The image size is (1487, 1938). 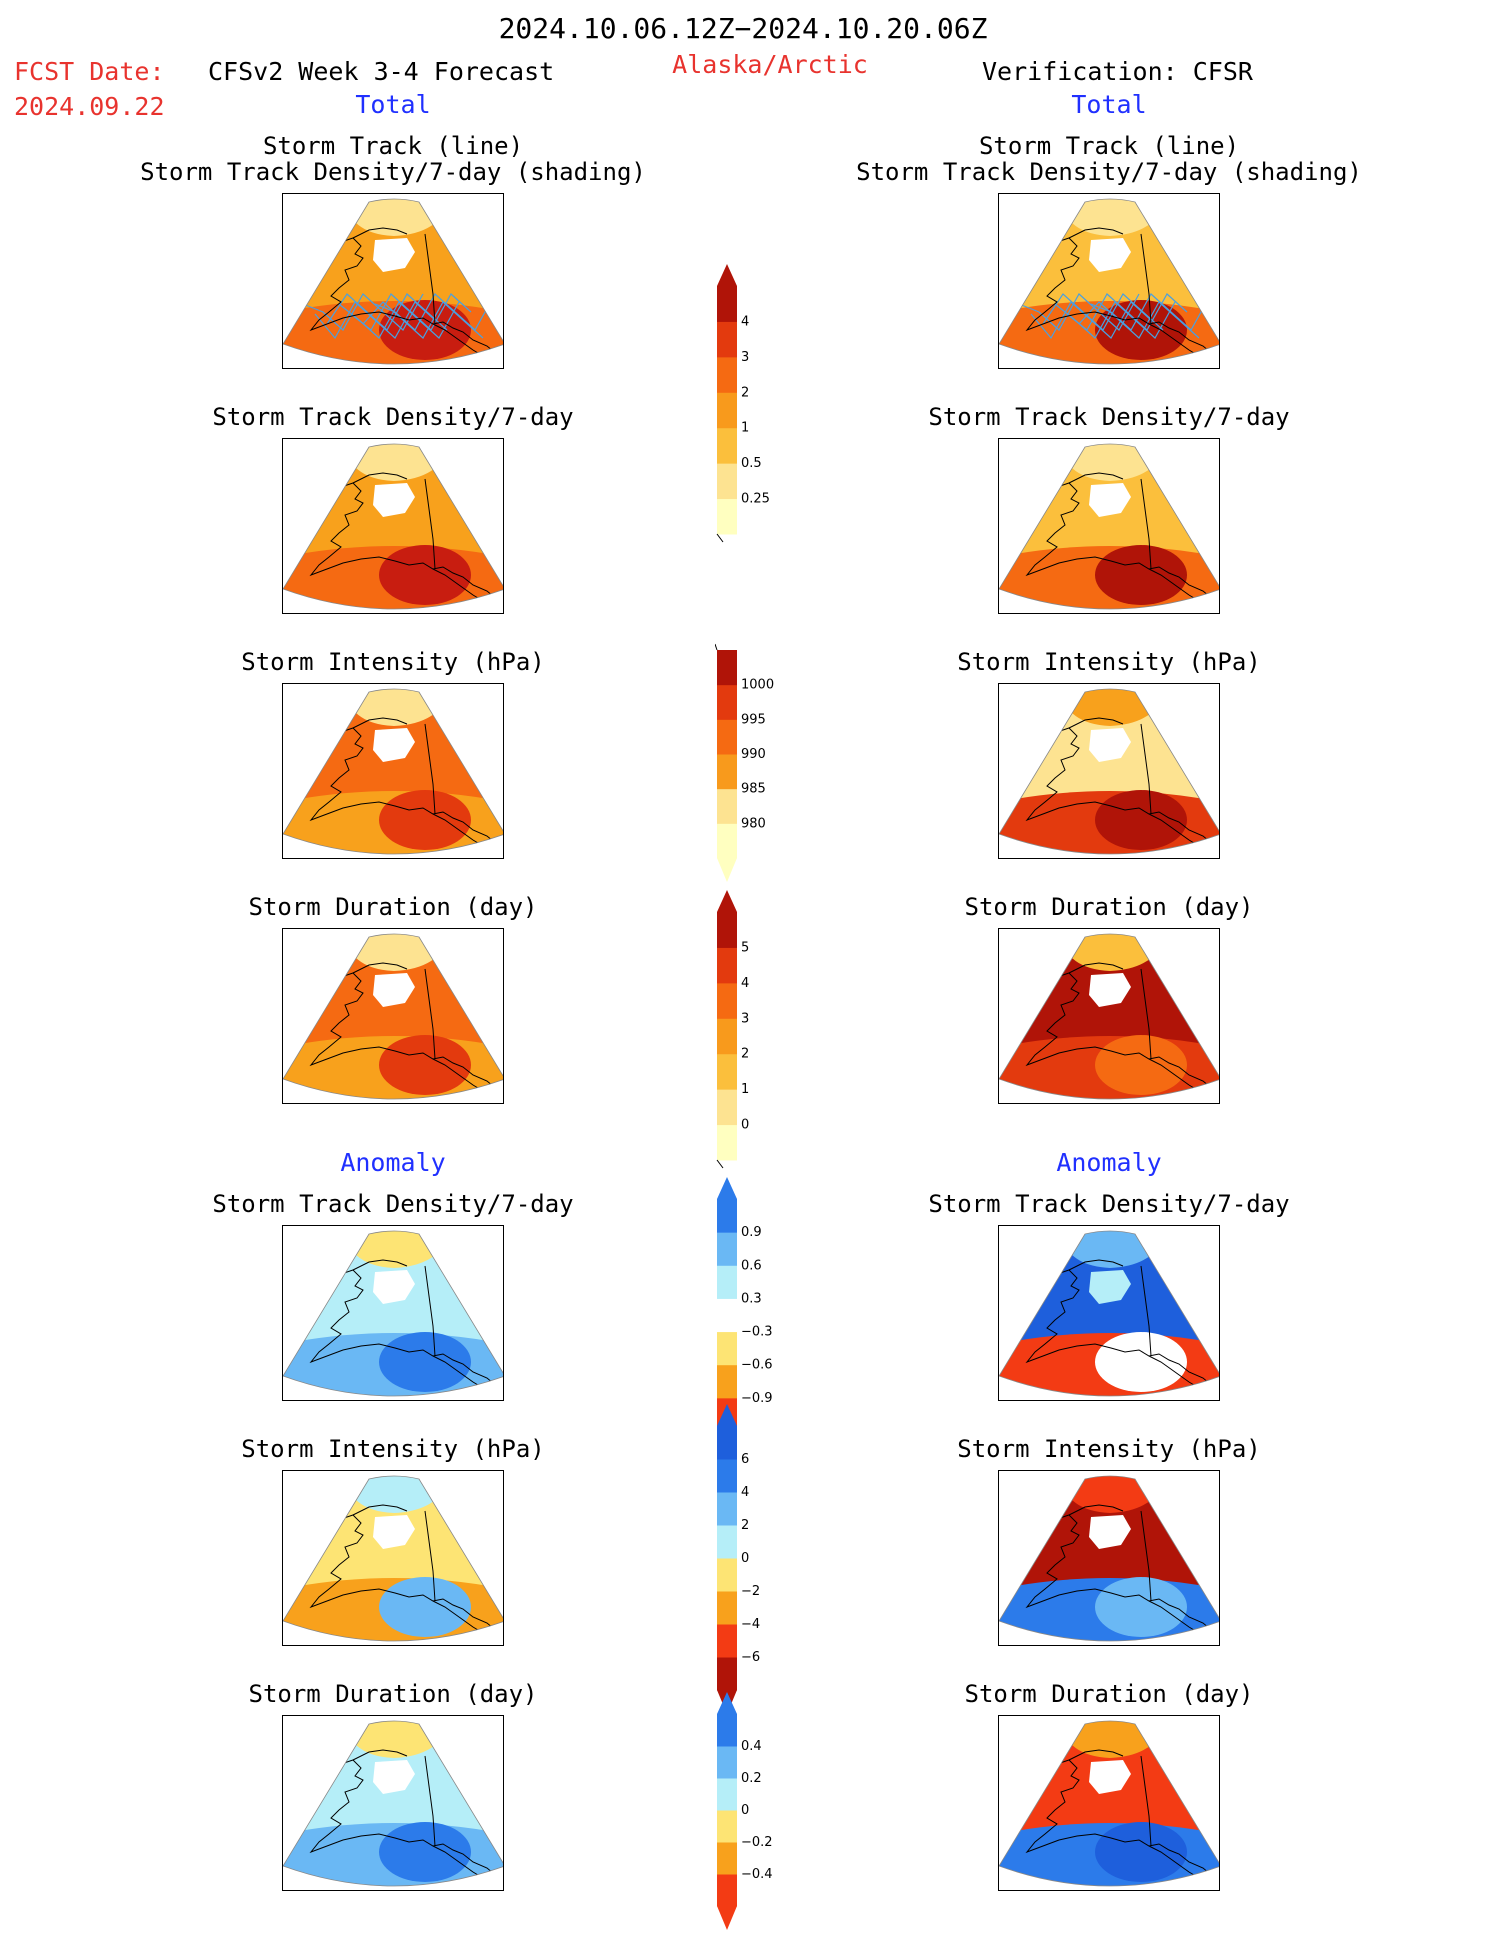 I want to click on map-cfsr-duration-anom, so click(x=1109, y=1803).